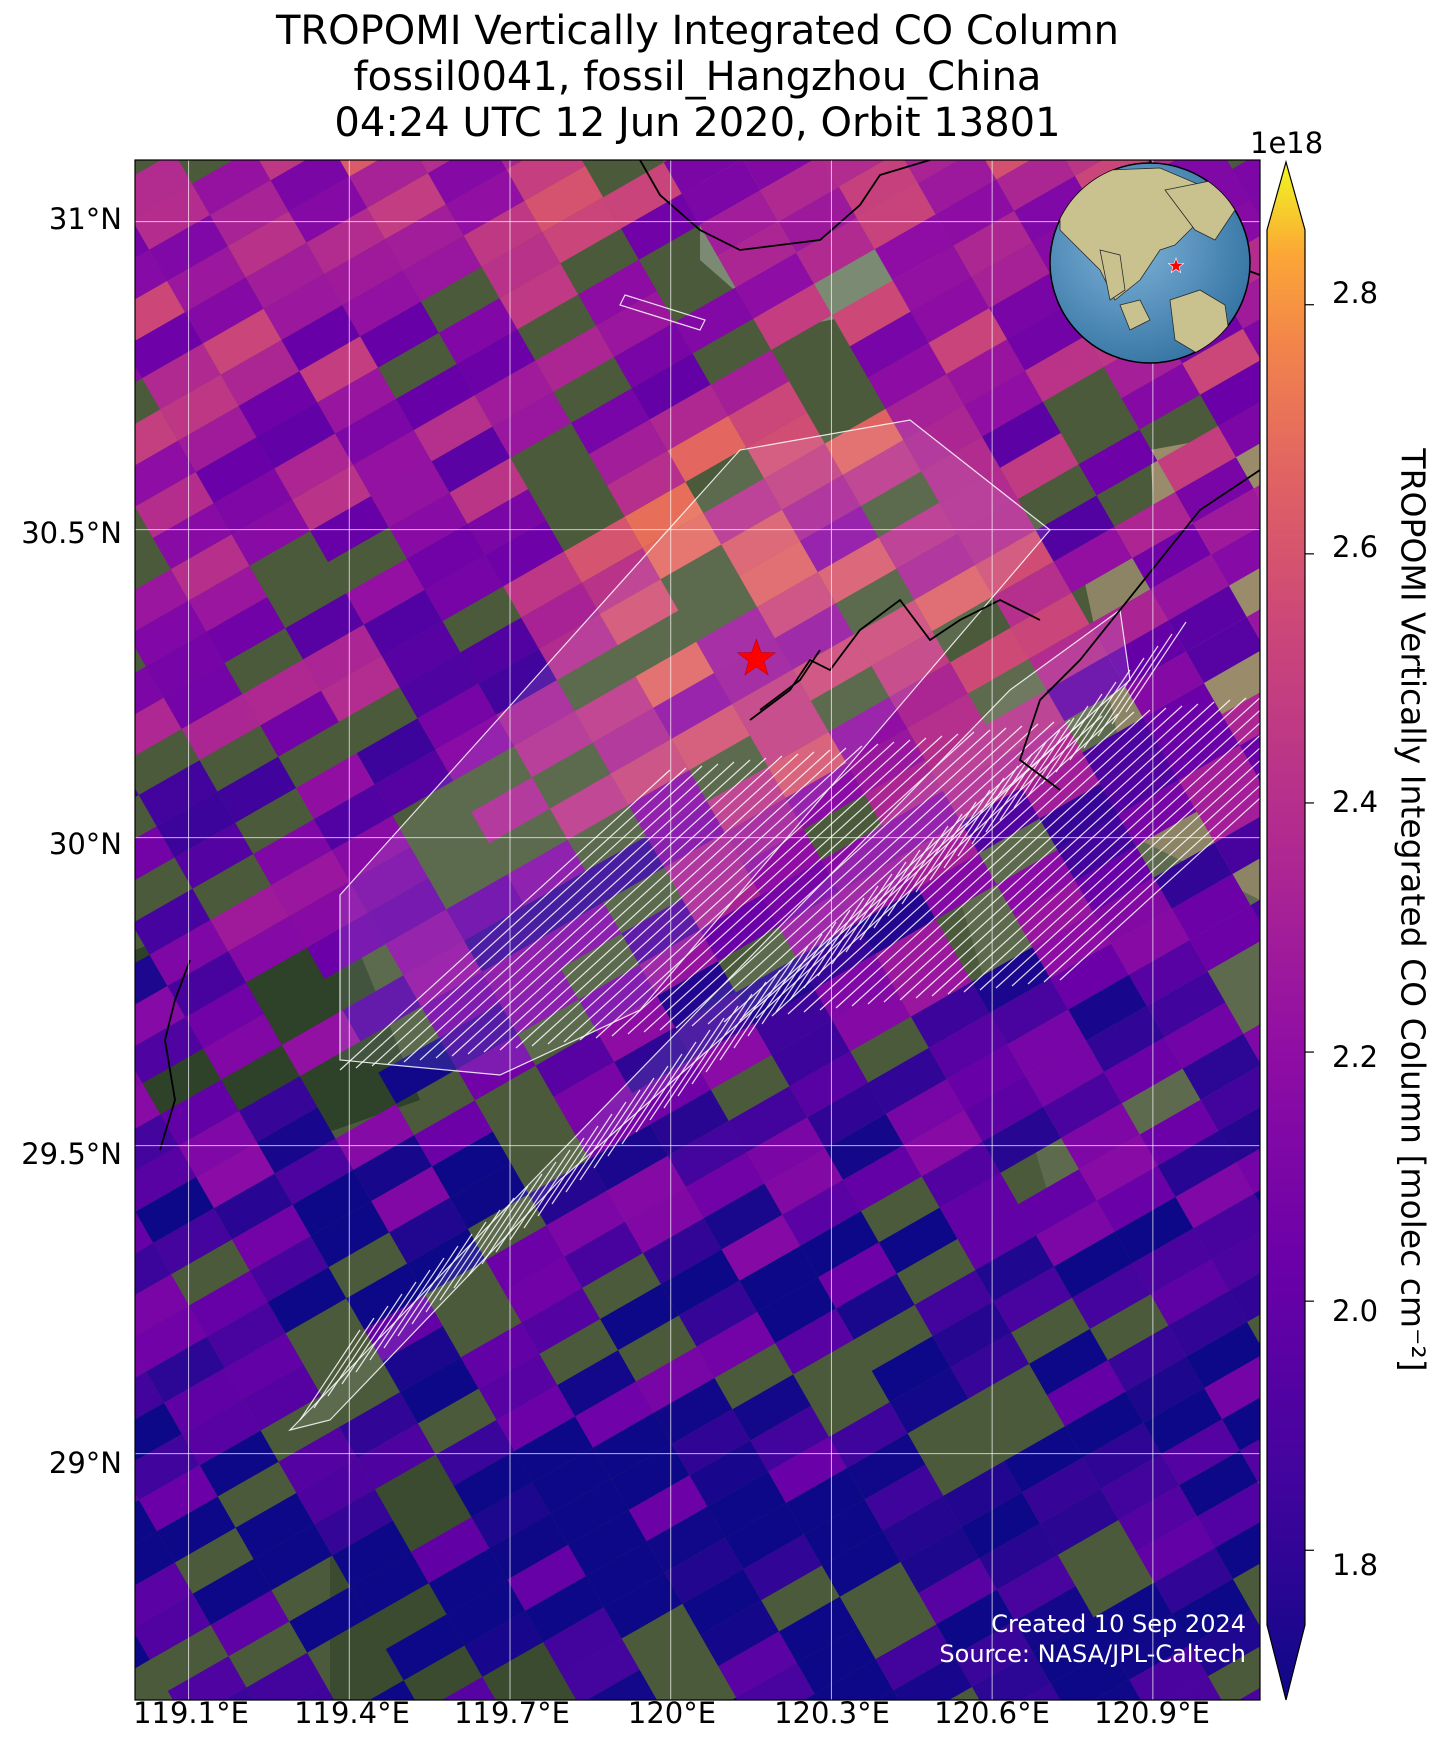 This screenshot has width=1436, height=1748. I want to click on credit-source: Source: NASA/JPL-Caltech, so click(1092, 1654).